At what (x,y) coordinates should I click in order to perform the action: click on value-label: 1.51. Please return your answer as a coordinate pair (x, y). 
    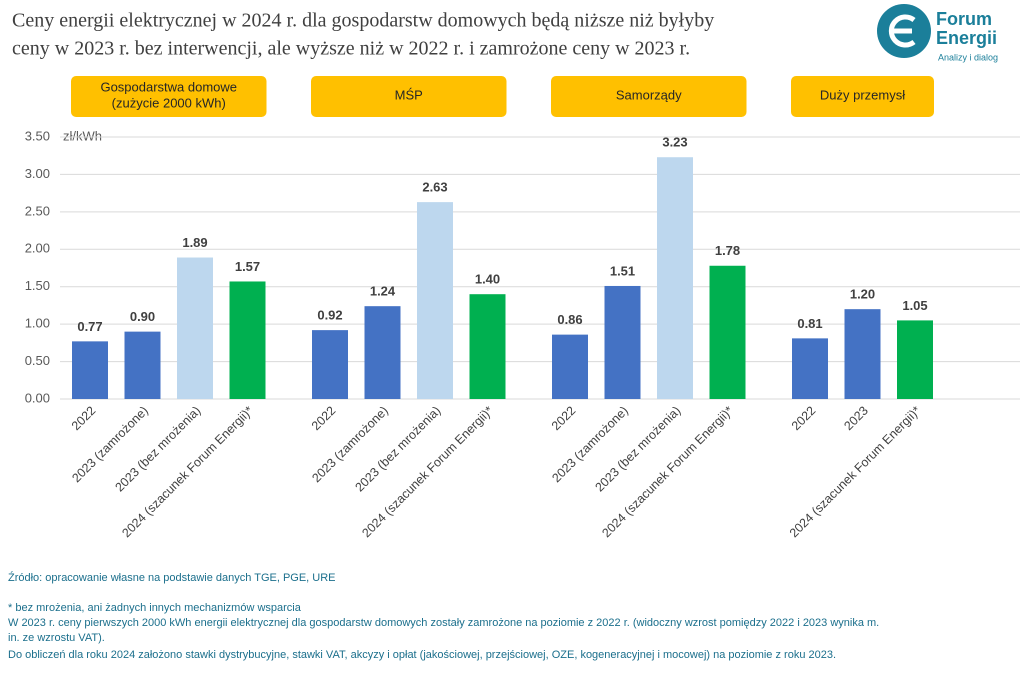
    Looking at the image, I should click on (622, 270).